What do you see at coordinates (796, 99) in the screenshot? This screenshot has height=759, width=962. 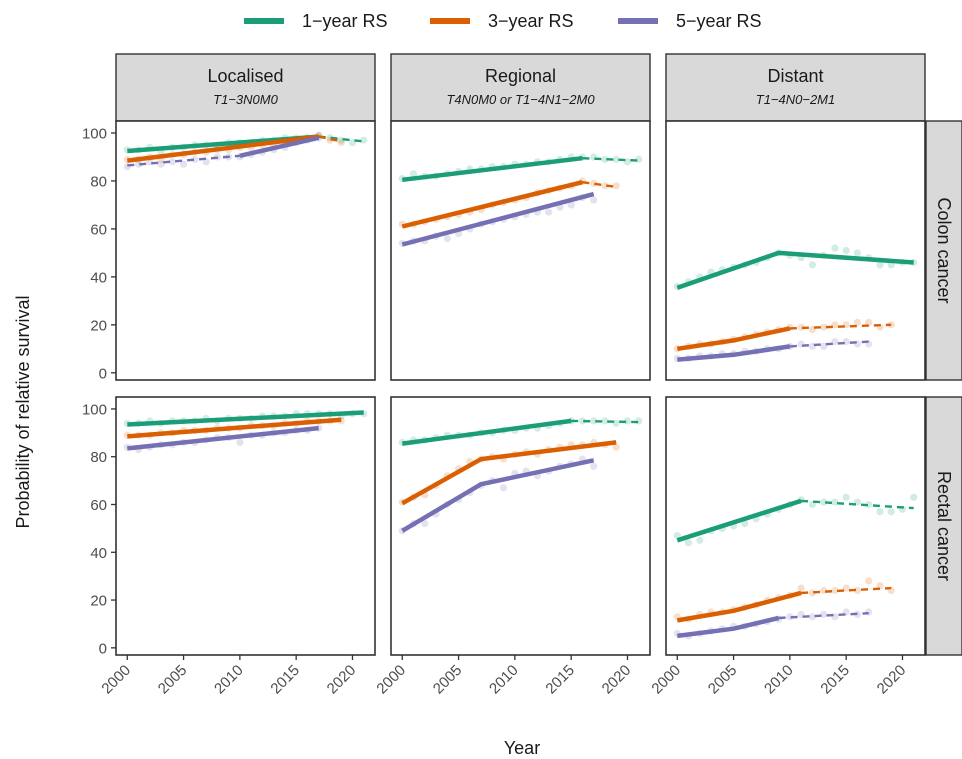 I see `strip-subtitle-distant: T1−4N0−2M1` at bounding box center [796, 99].